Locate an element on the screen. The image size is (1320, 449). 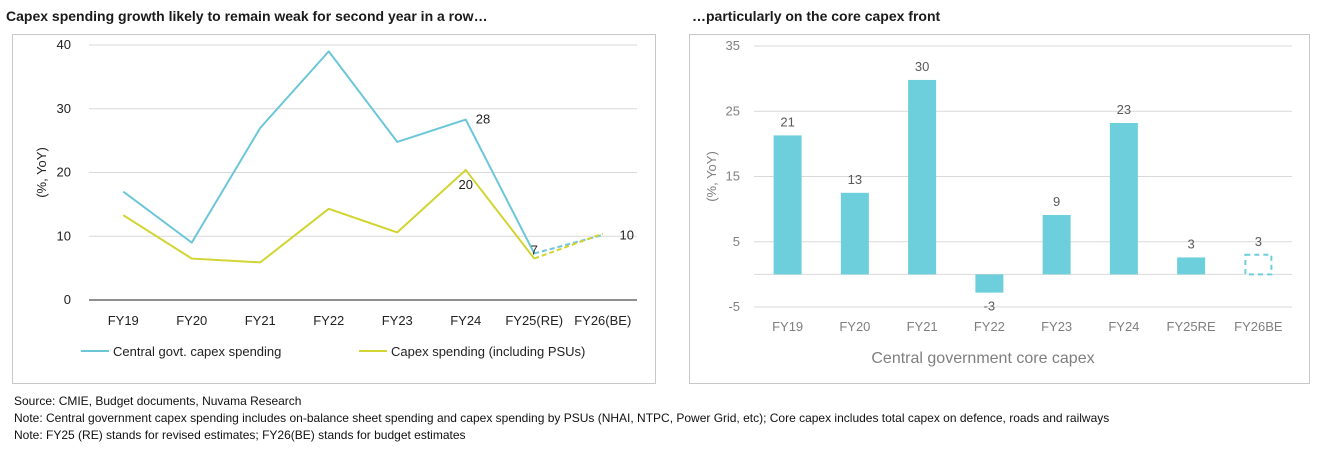
y-tick-label: 0 is located at coordinates (67, 299).